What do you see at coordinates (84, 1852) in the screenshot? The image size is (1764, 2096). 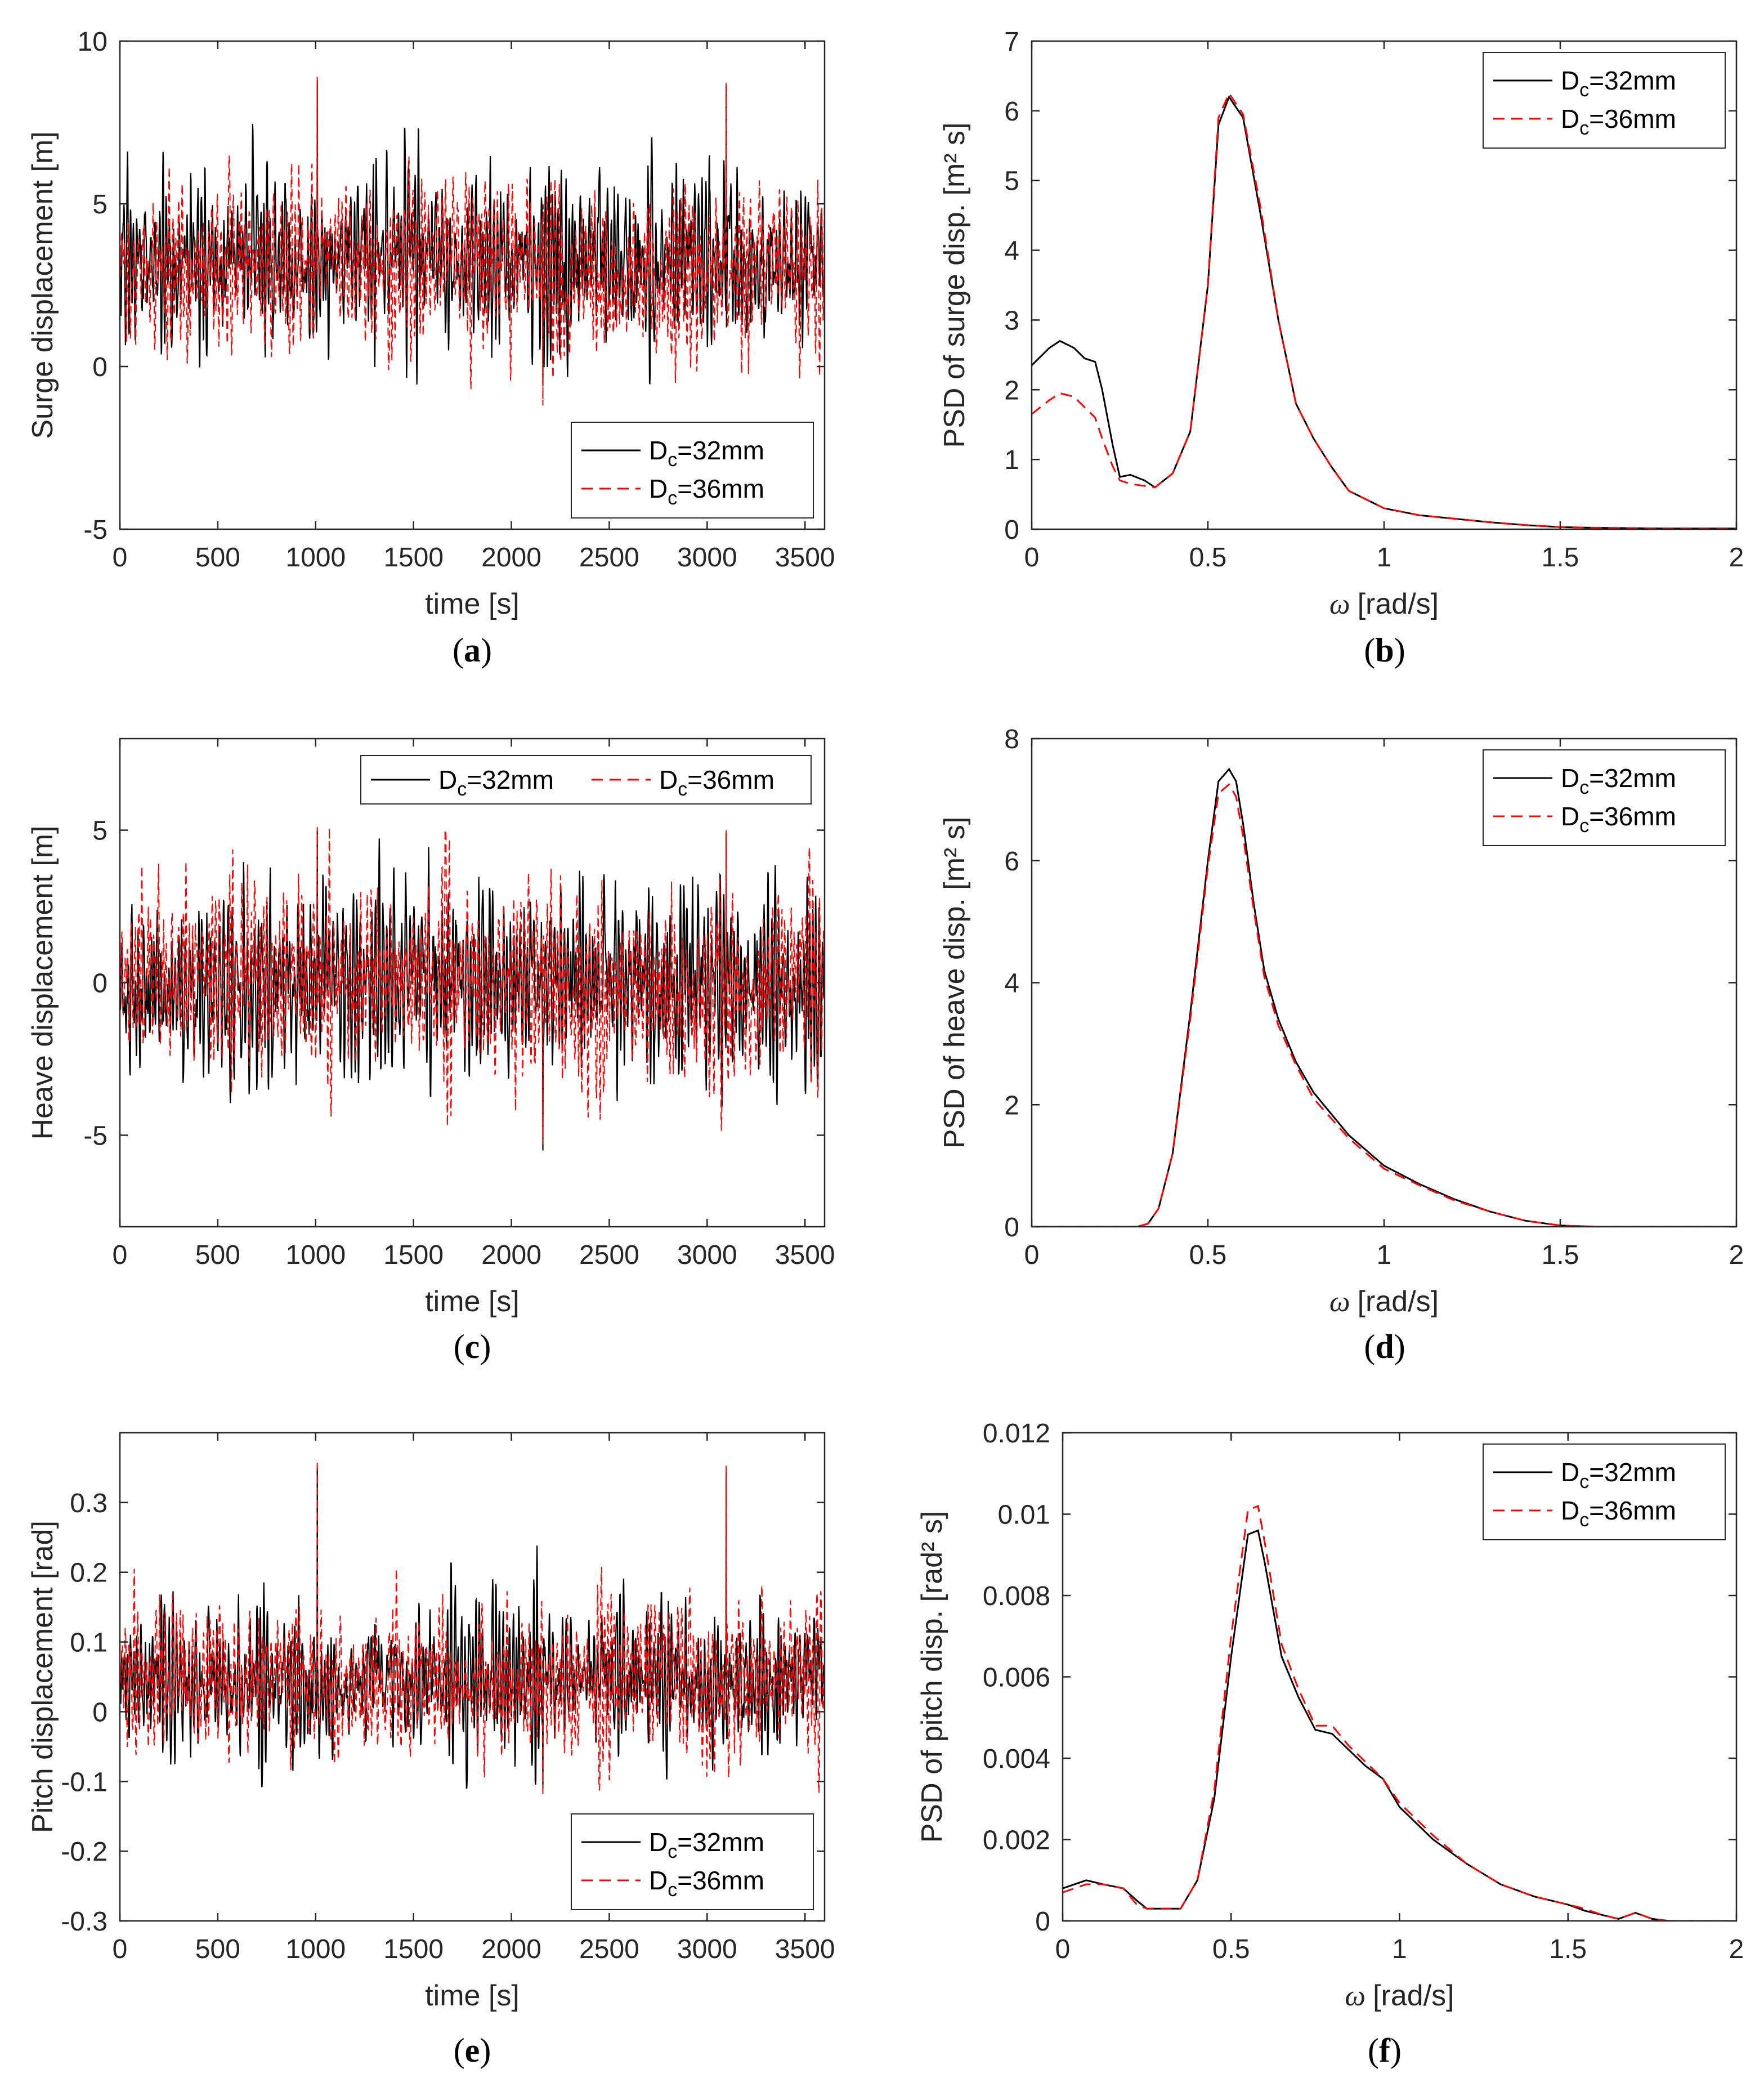 I see `y-tick-label: -0.2` at bounding box center [84, 1852].